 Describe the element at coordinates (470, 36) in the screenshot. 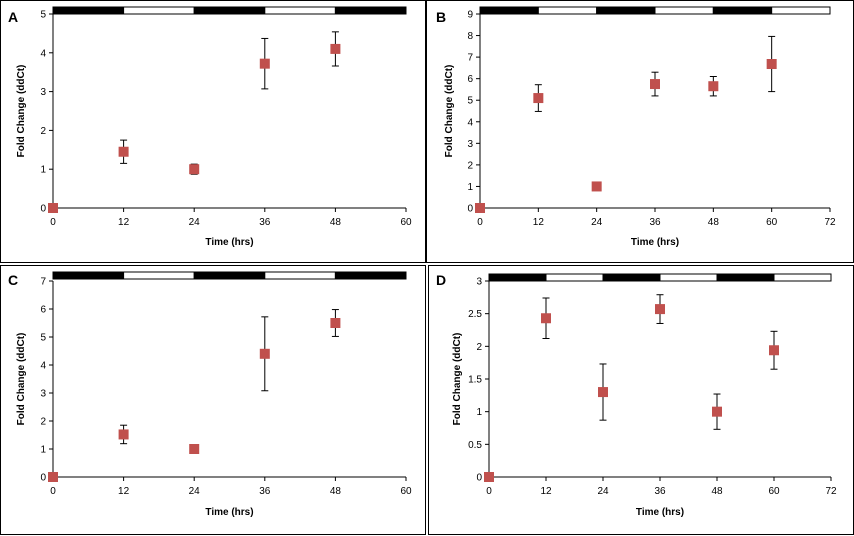

I see `y-tick-label: 8` at that location.